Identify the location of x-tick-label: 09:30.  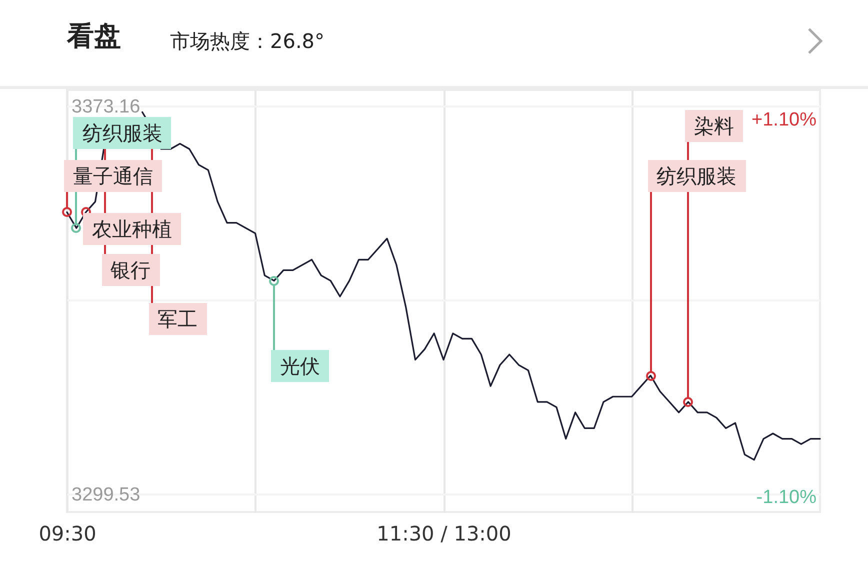
(67, 534).